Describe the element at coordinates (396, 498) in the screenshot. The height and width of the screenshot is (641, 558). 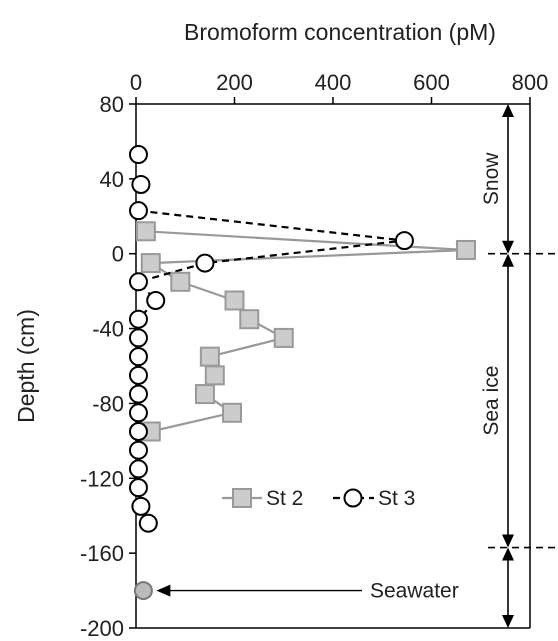
I see `legend-label-st3: St 3` at that location.